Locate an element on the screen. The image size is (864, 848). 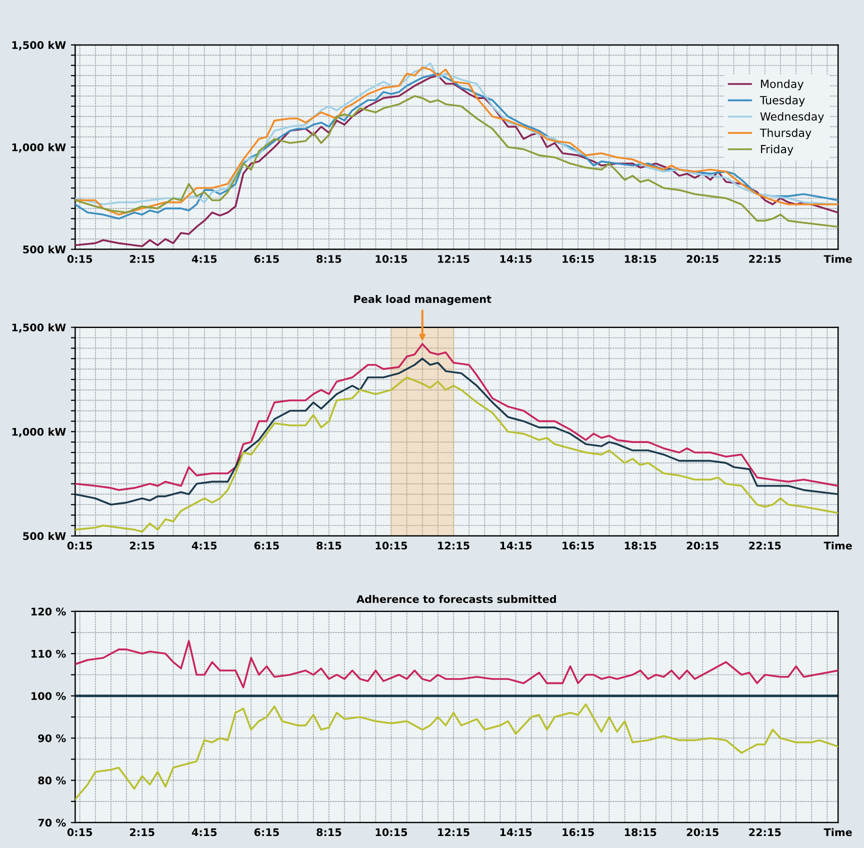
annotation: Peak load management is located at coordinates (423, 300).